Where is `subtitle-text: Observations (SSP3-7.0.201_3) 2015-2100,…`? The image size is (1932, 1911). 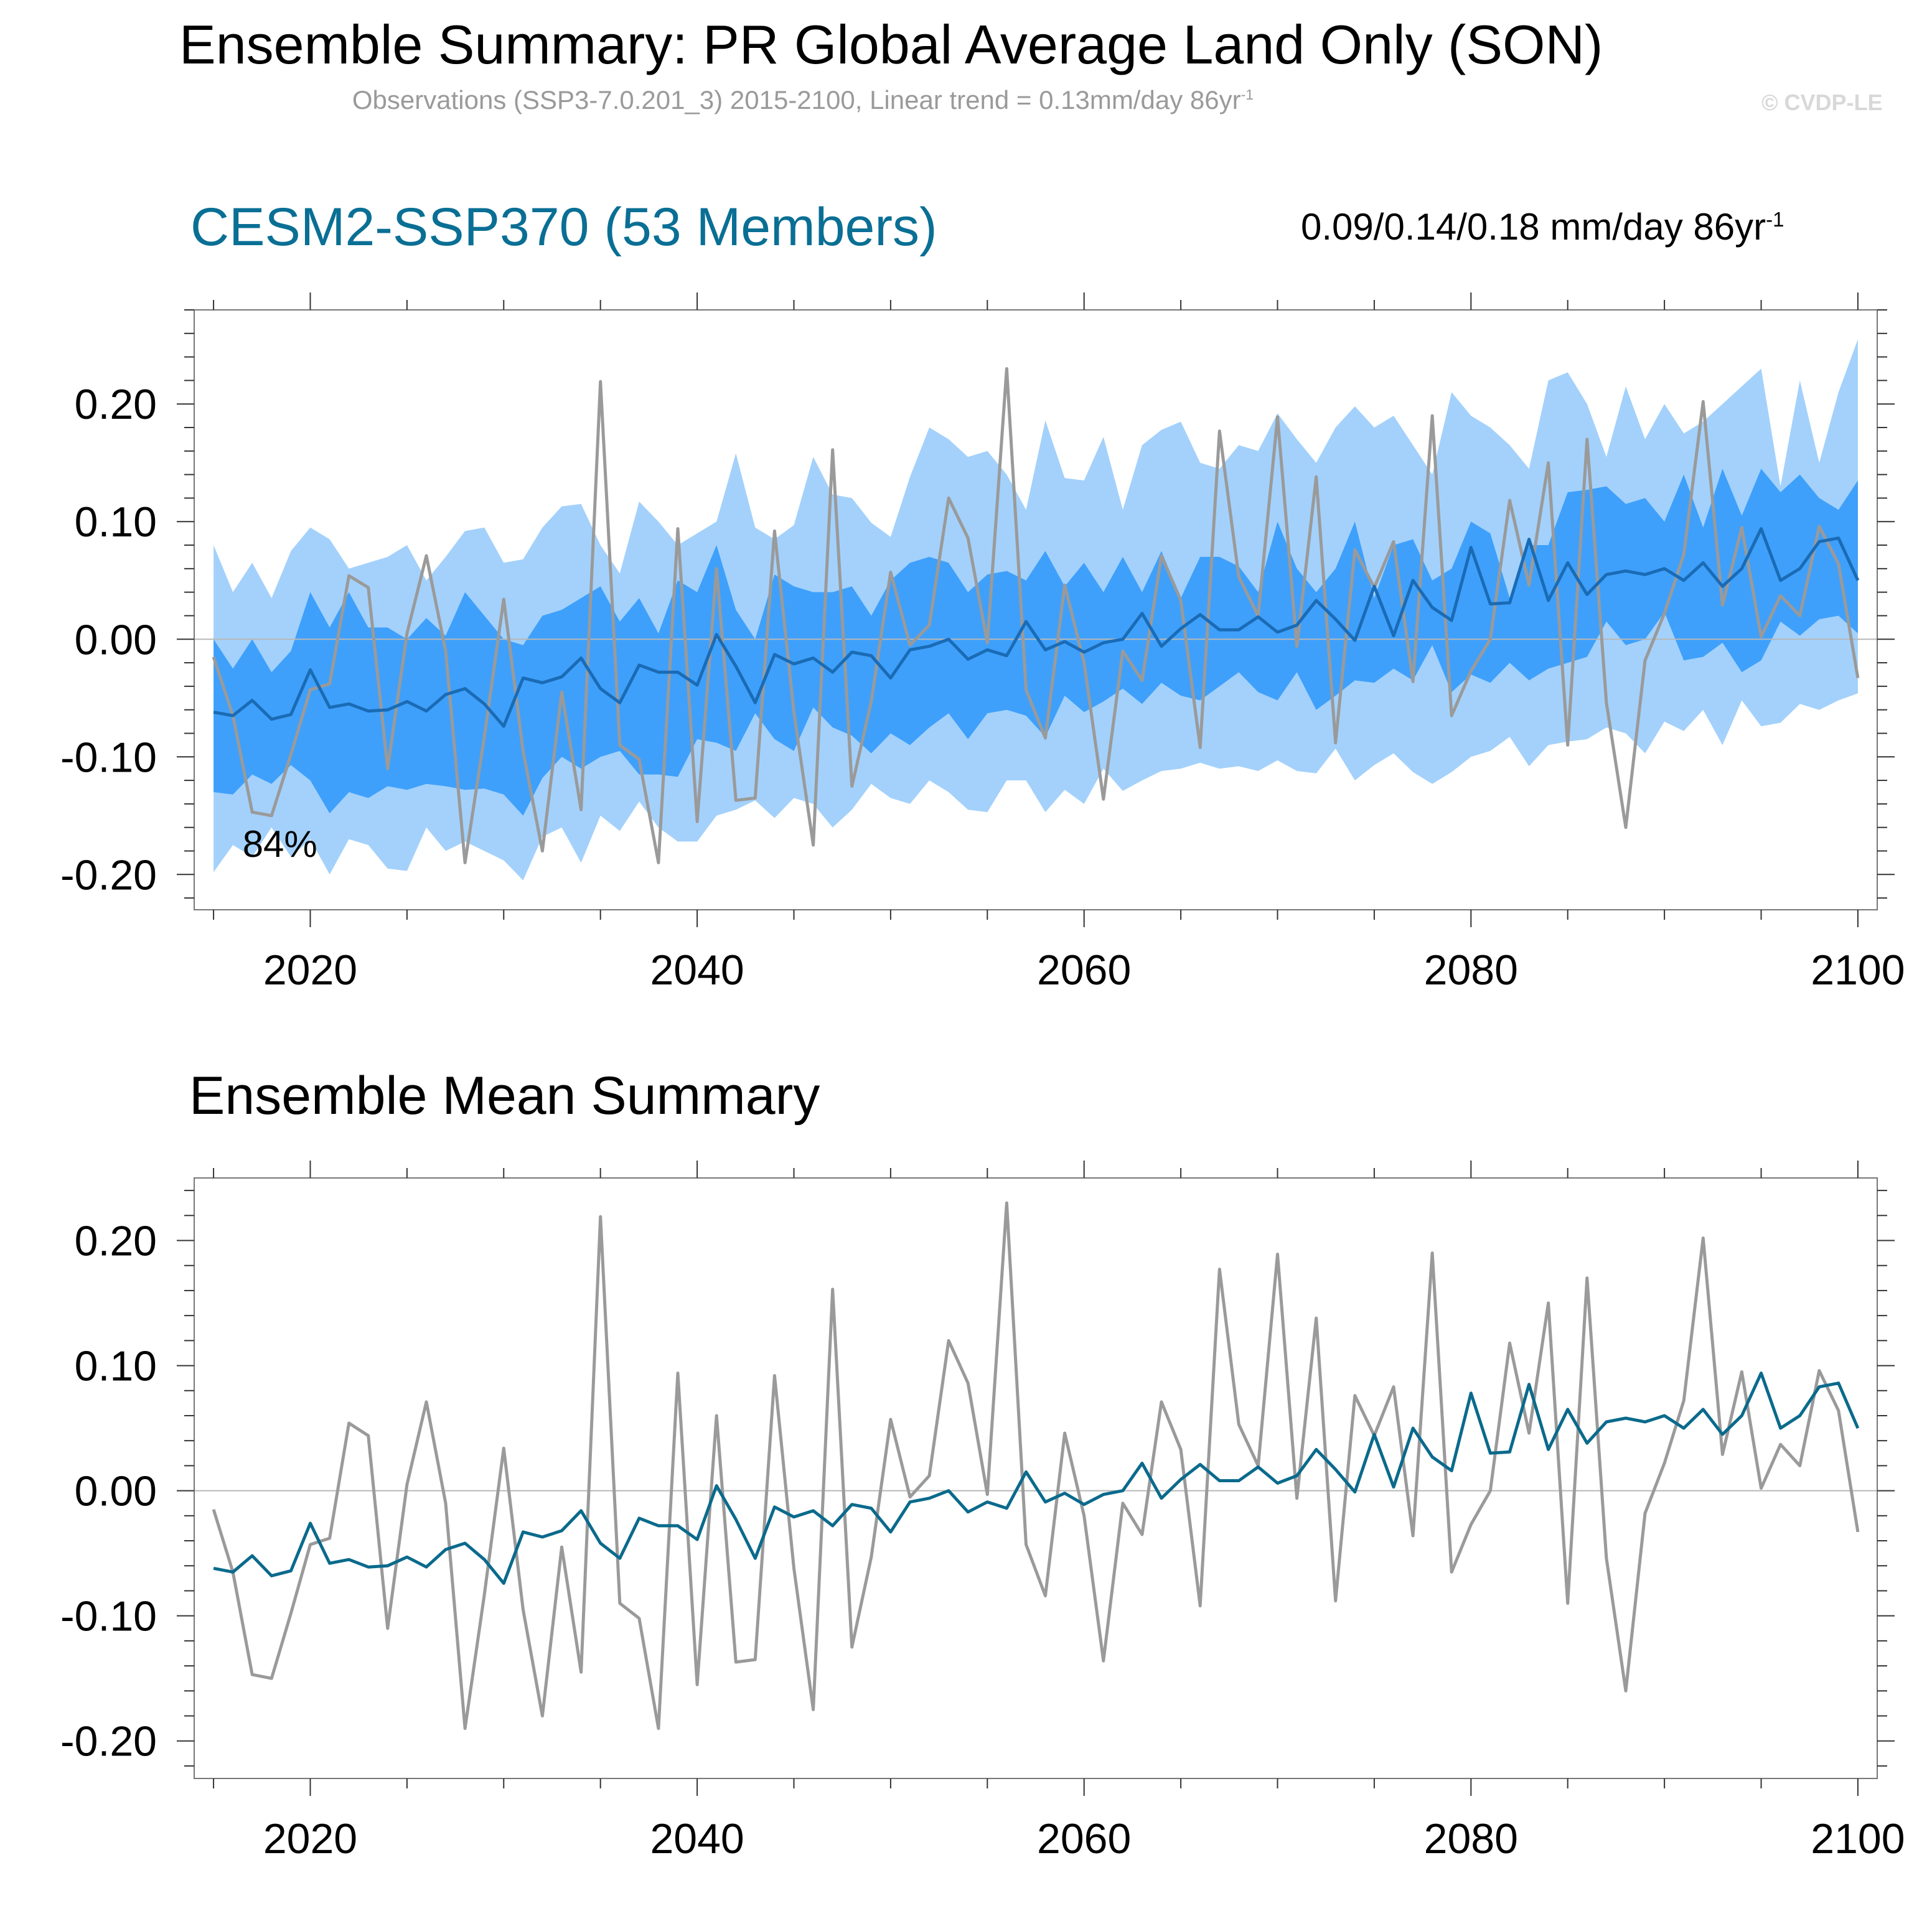 subtitle-text: Observations (SSP3-7.0.201_3) 2015-2100,… is located at coordinates (797, 99).